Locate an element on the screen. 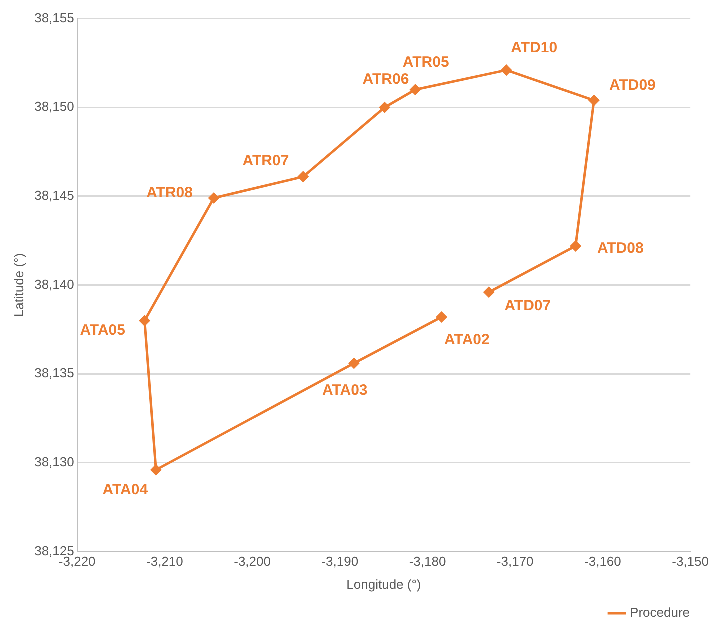 This screenshot has width=720, height=638. annotation: ATA04 is located at coordinates (125, 490).